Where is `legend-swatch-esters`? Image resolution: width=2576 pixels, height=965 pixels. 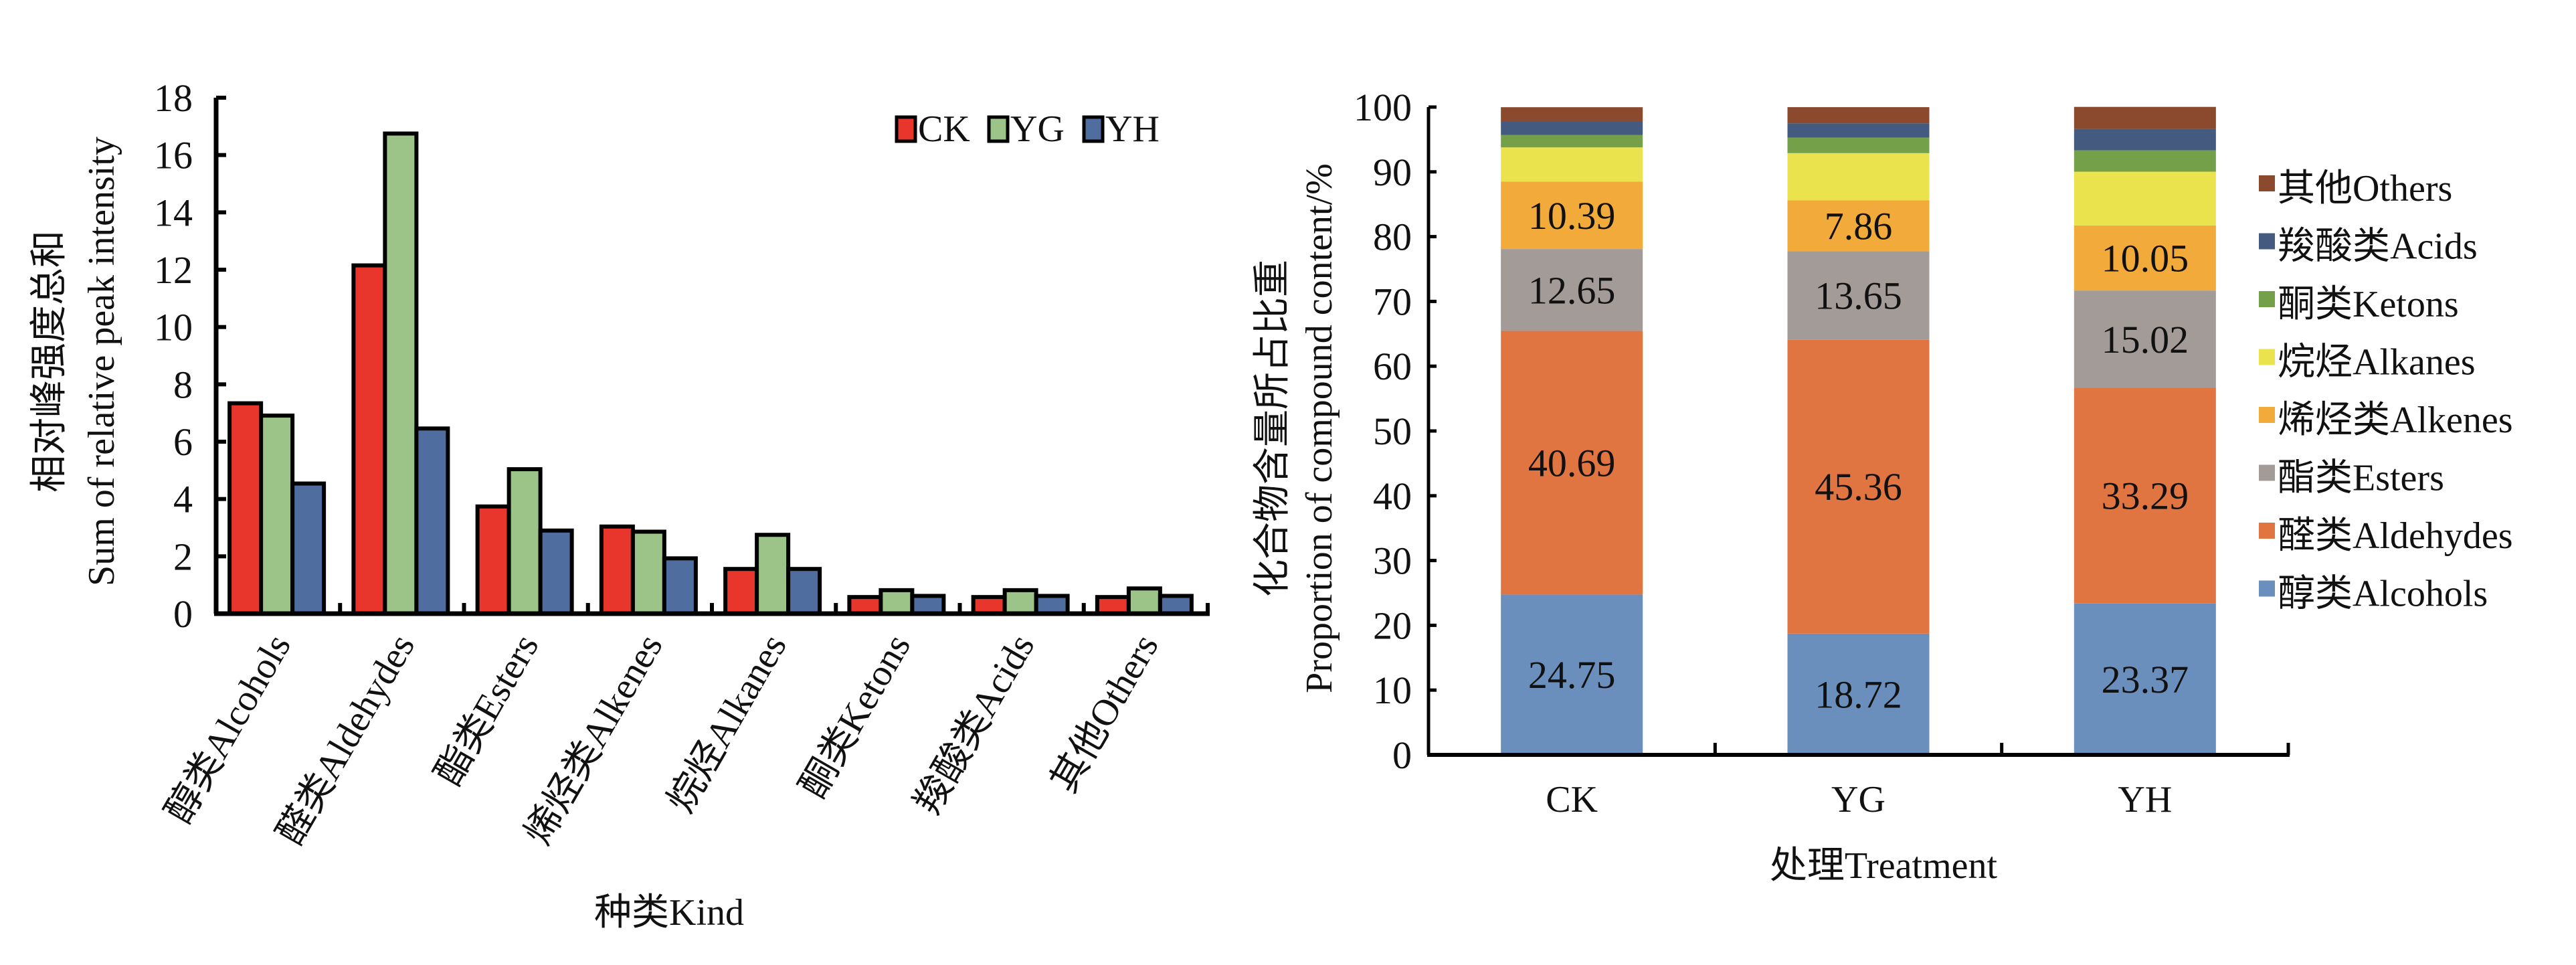
legend-swatch-esters is located at coordinates (2267, 473).